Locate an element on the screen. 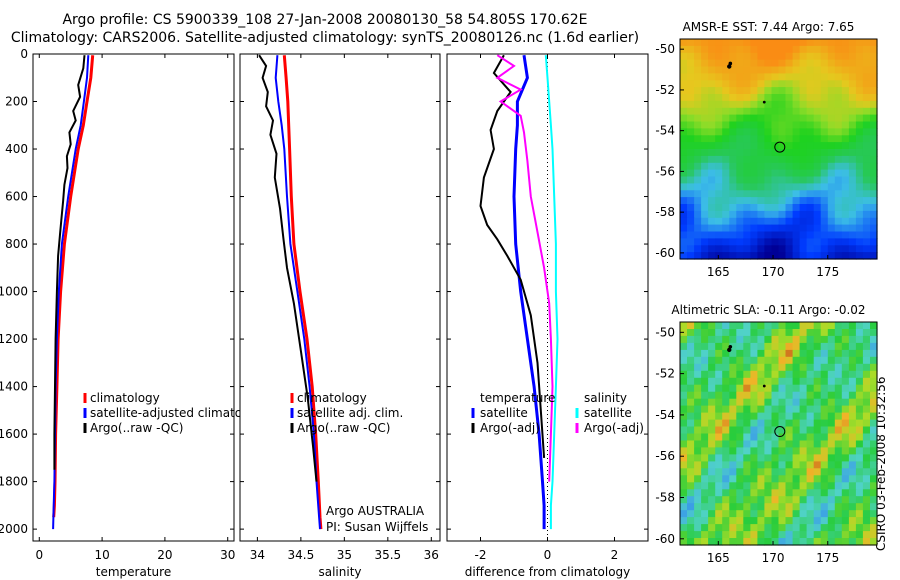 The height and width of the screenshot is (580, 900). y-tick-label: 1400 is located at coordinates (14, 387).